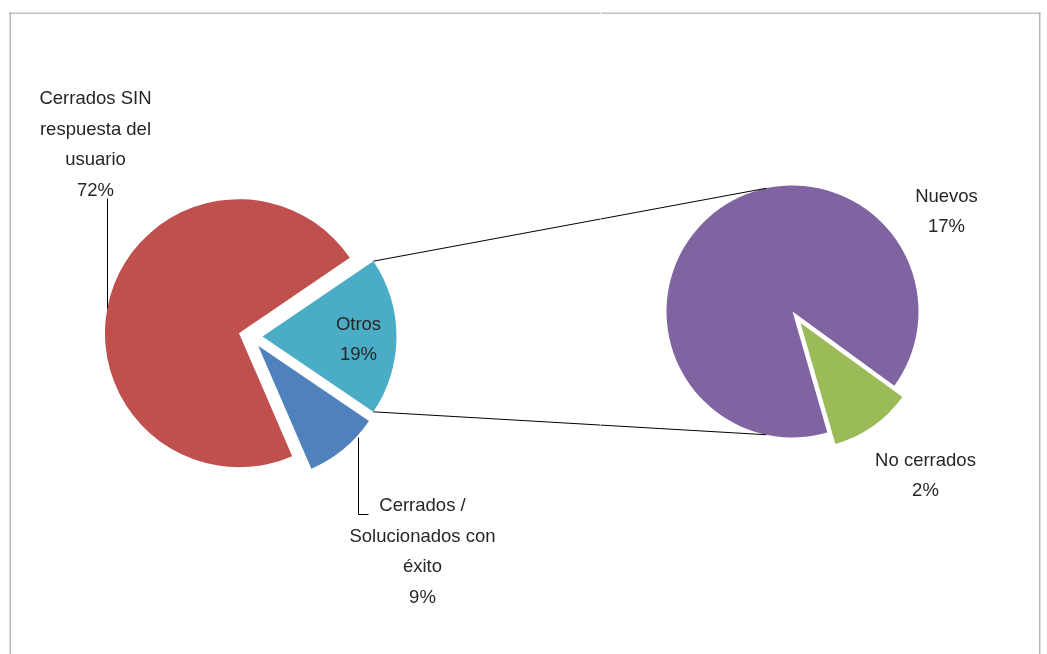  Describe the element at coordinates (422, 535) in the screenshot. I see `slice-label: Cerrados / Solucionados con éxito` at that location.